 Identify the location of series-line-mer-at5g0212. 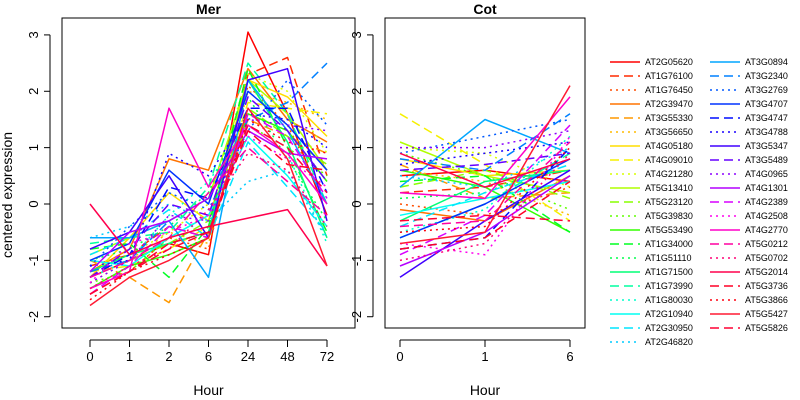
(208, 212).